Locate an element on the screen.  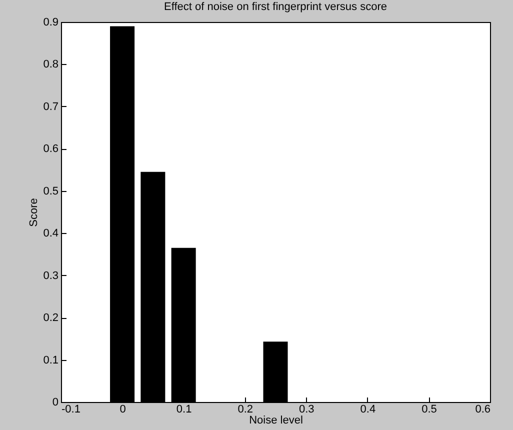
y-axis-title: Score is located at coordinates (34, 212).